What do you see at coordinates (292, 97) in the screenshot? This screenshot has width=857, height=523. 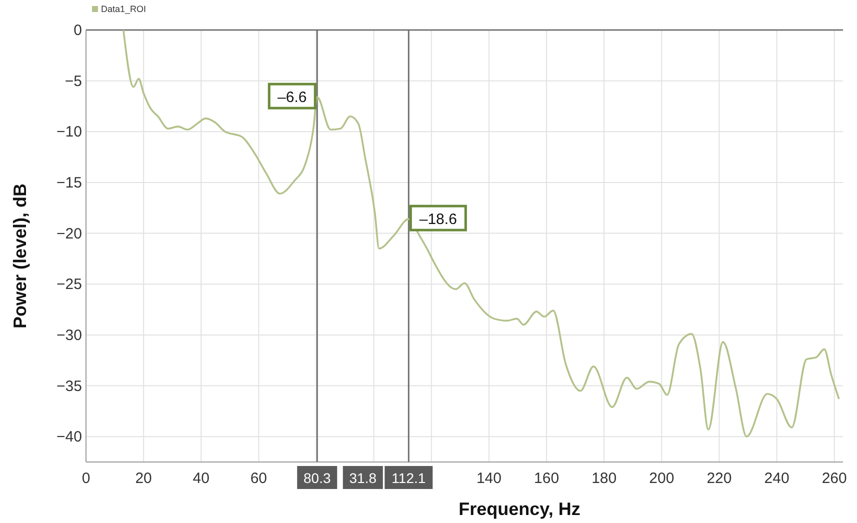 I see `annotation: –6.6` at bounding box center [292, 97].